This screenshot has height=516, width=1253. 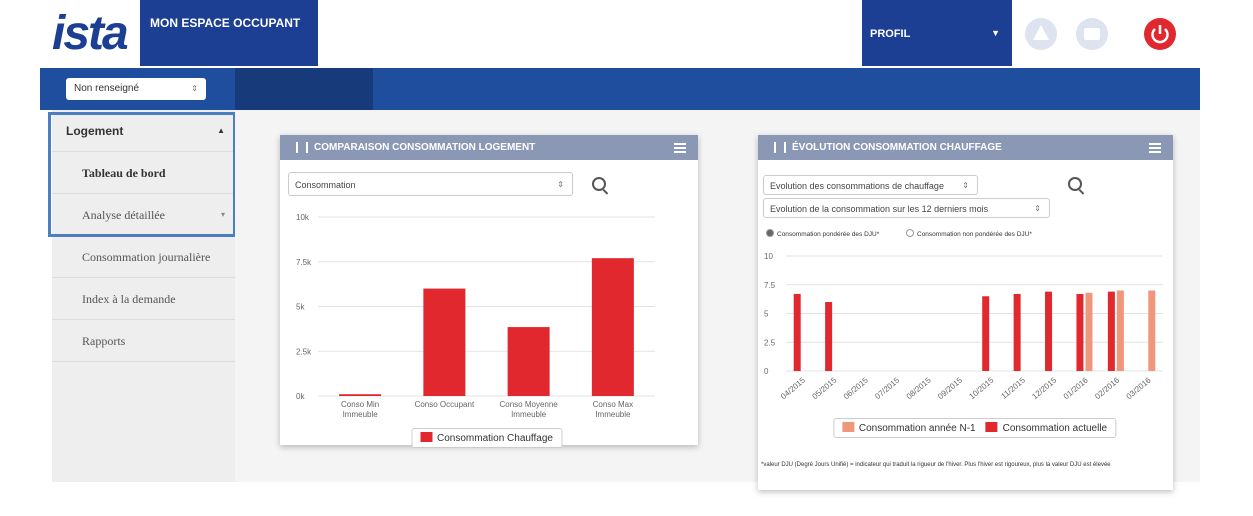 What do you see at coordinates (123, 215) in the screenshot?
I see `item-label: Analyse détaillée` at bounding box center [123, 215].